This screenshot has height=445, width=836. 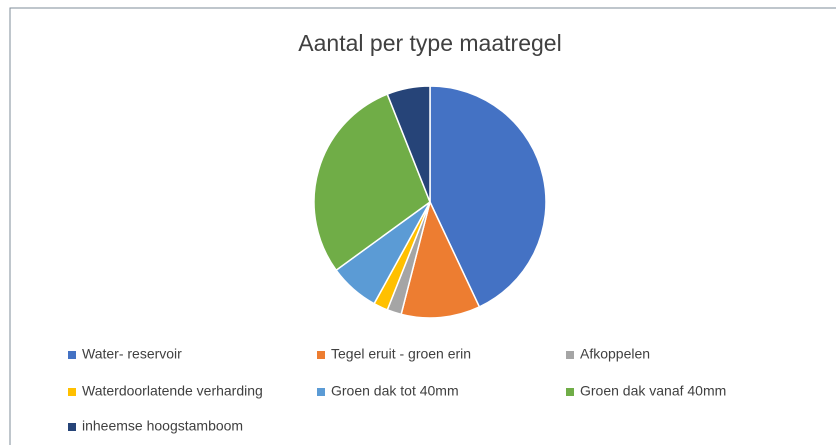 What do you see at coordinates (653, 391) in the screenshot?
I see `legend-label: Groen dak vanaf 40mm` at bounding box center [653, 391].